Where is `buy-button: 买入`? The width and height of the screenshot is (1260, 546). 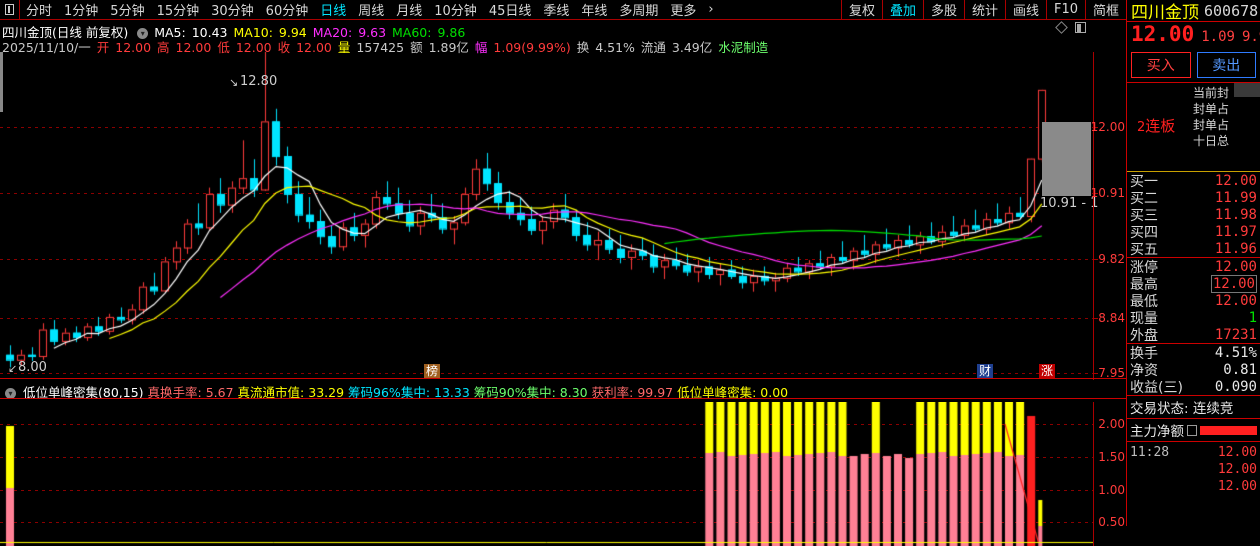 buy-button: 买入 is located at coordinates (1161, 65).